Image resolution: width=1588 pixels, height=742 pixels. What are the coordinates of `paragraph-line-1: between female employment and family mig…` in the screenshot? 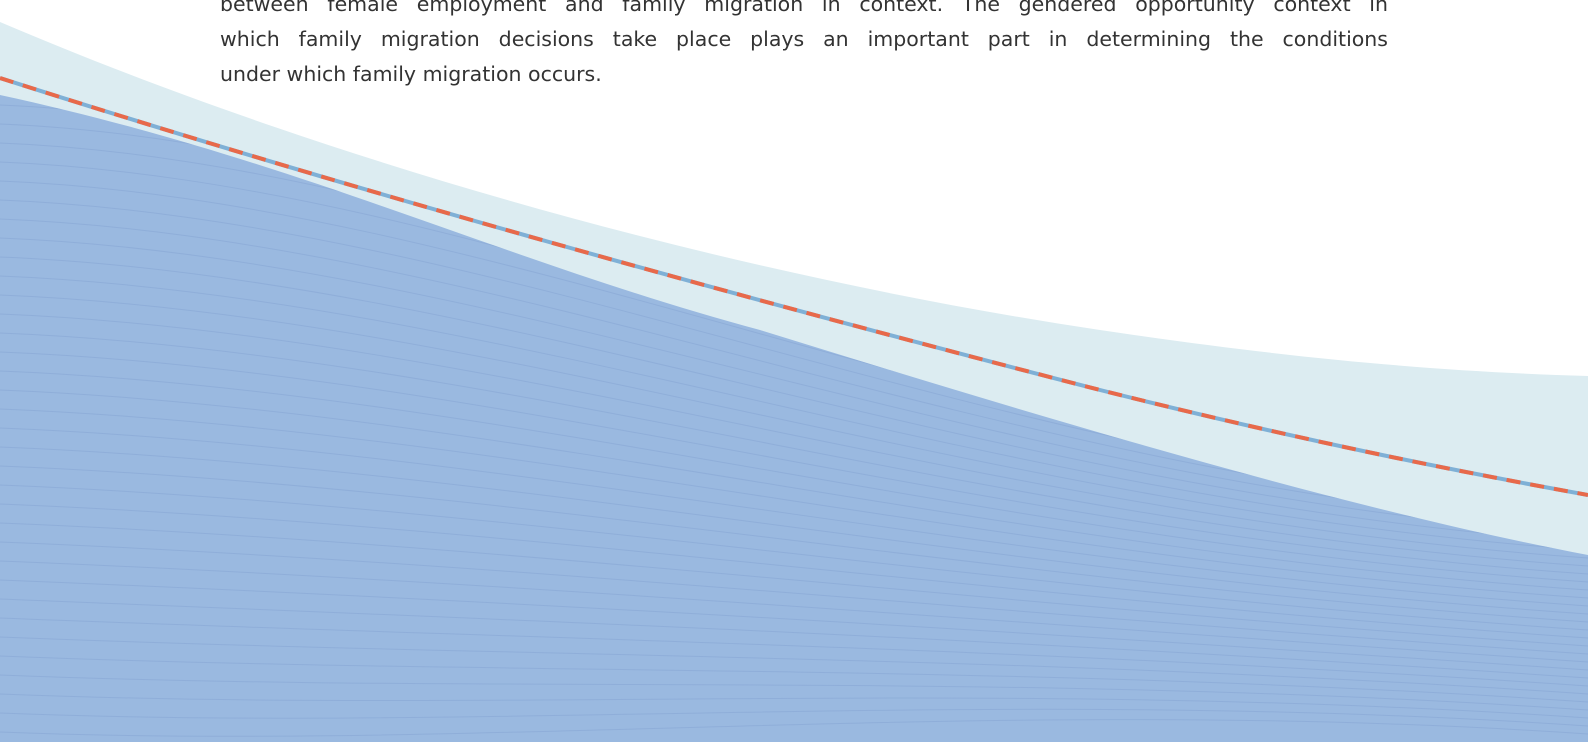 It's located at (804, 8).